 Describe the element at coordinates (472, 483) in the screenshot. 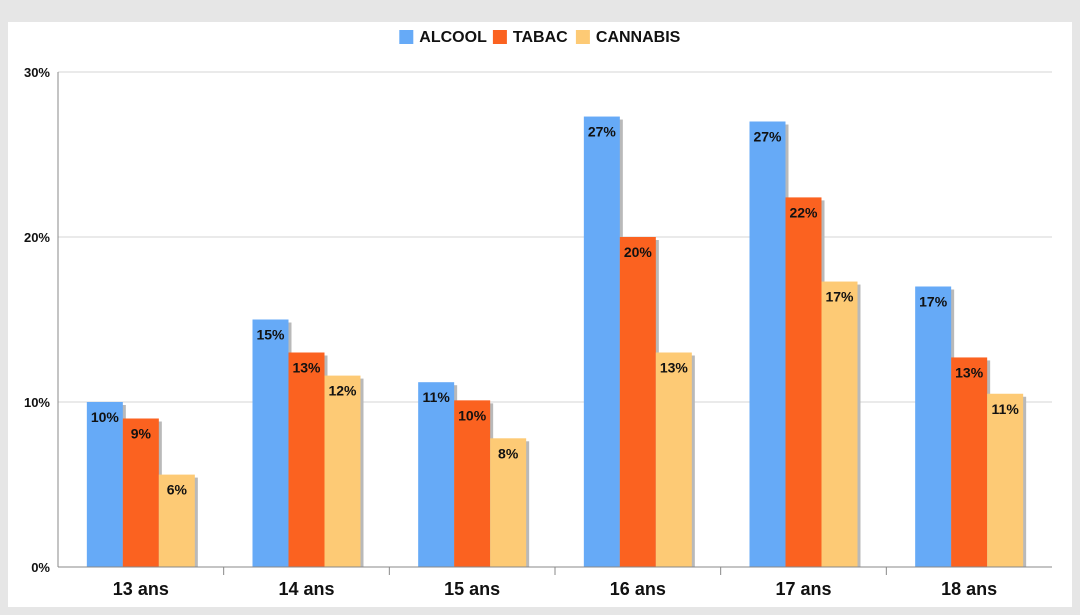

I see `bar-tabac-15-ans` at that location.